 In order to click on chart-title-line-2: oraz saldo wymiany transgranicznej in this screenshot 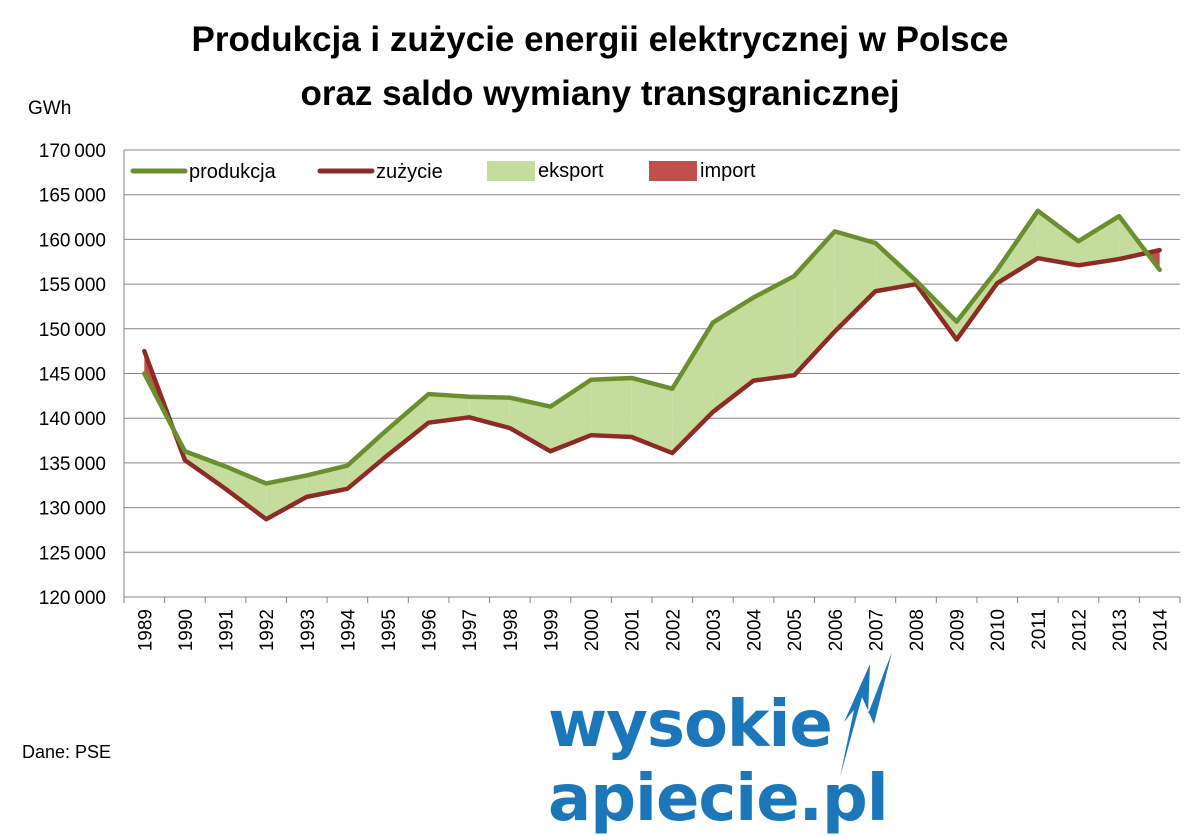, I will do `click(600, 93)`.